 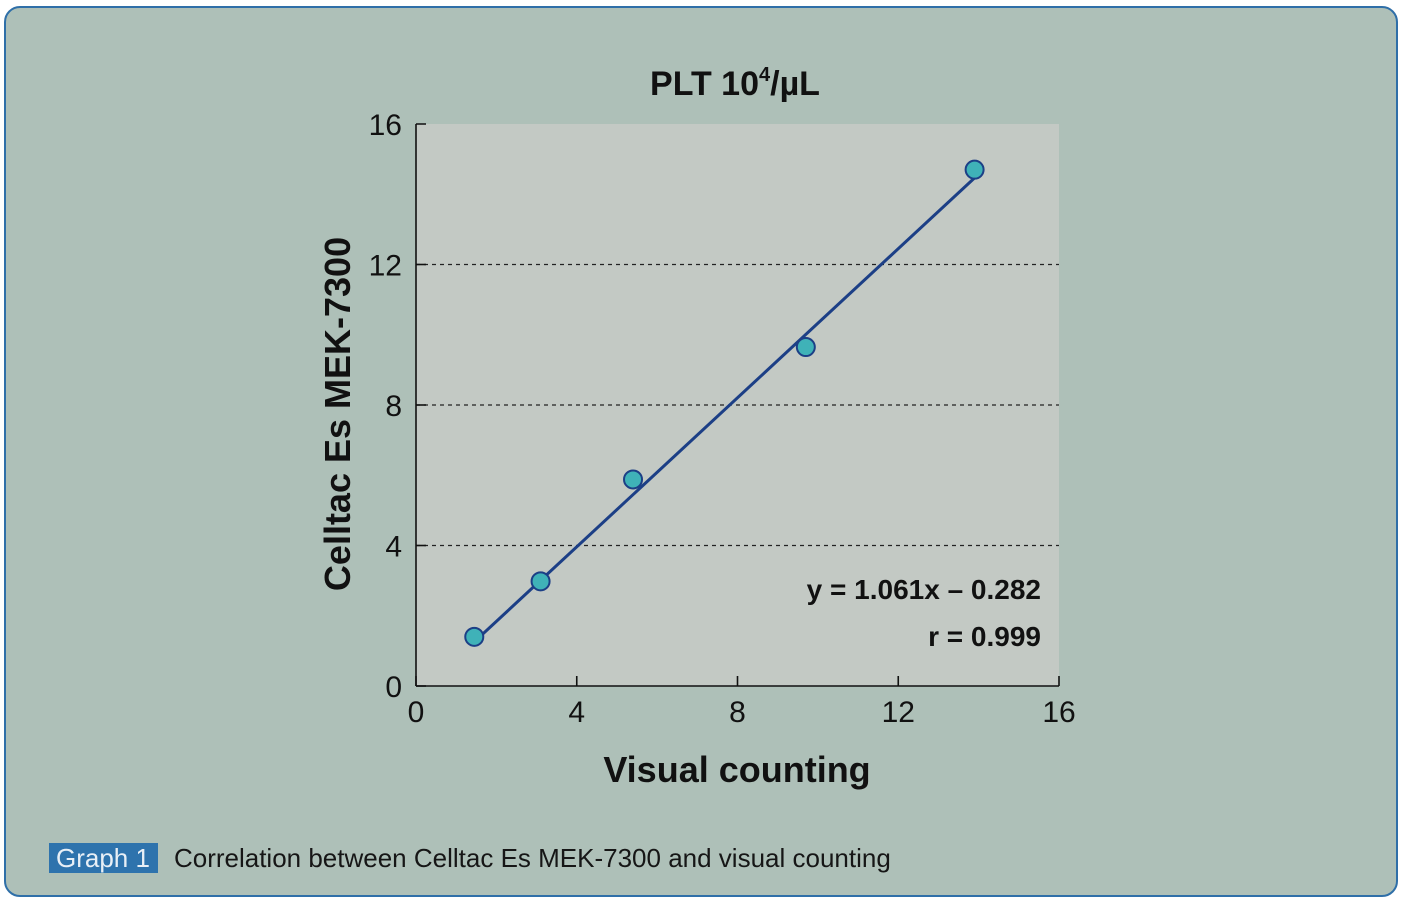 What do you see at coordinates (385, 266) in the screenshot?
I see `y-tick-label: 12` at bounding box center [385, 266].